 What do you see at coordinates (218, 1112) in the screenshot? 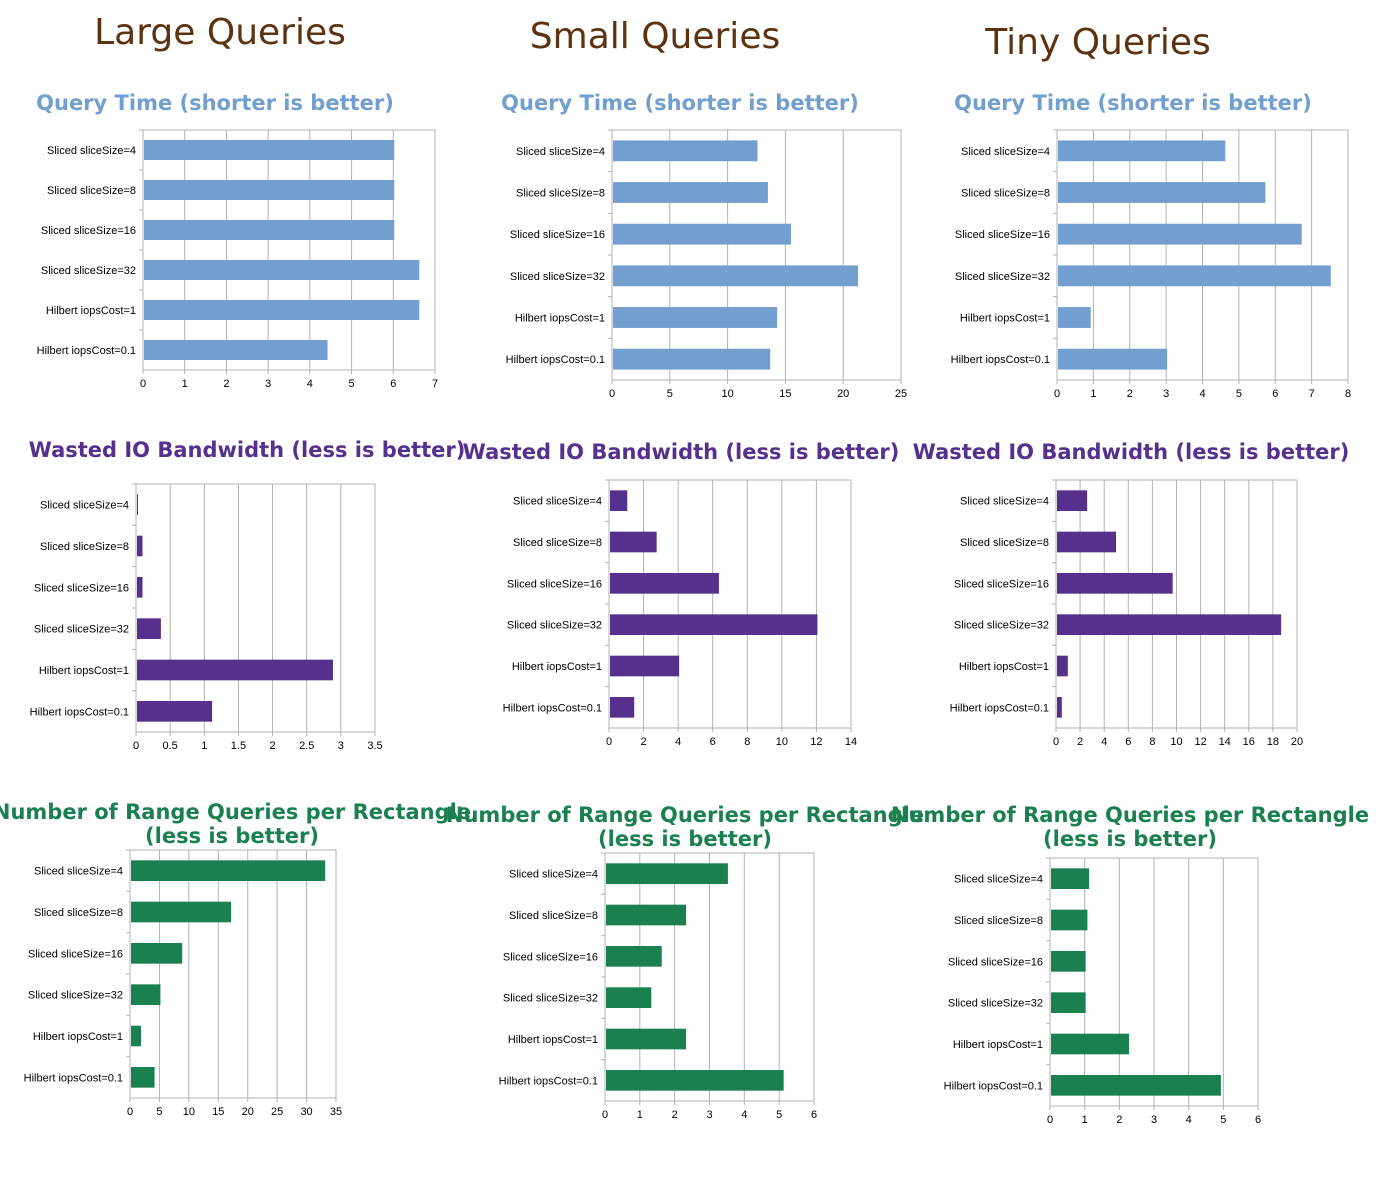
I see `tick-label: 15` at bounding box center [218, 1112].